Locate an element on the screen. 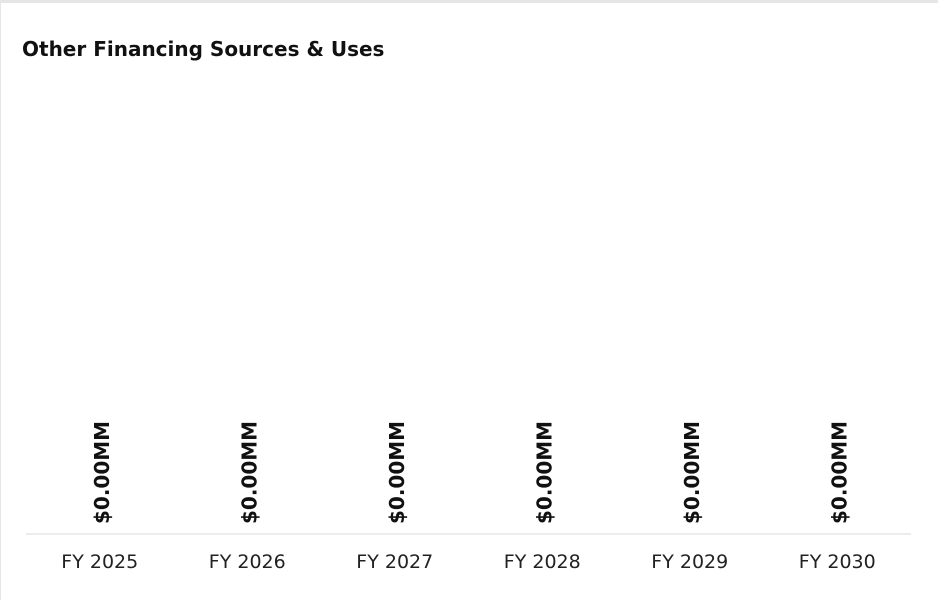 The image size is (938, 603). x-tick-label: FY 2025 is located at coordinates (99, 562).